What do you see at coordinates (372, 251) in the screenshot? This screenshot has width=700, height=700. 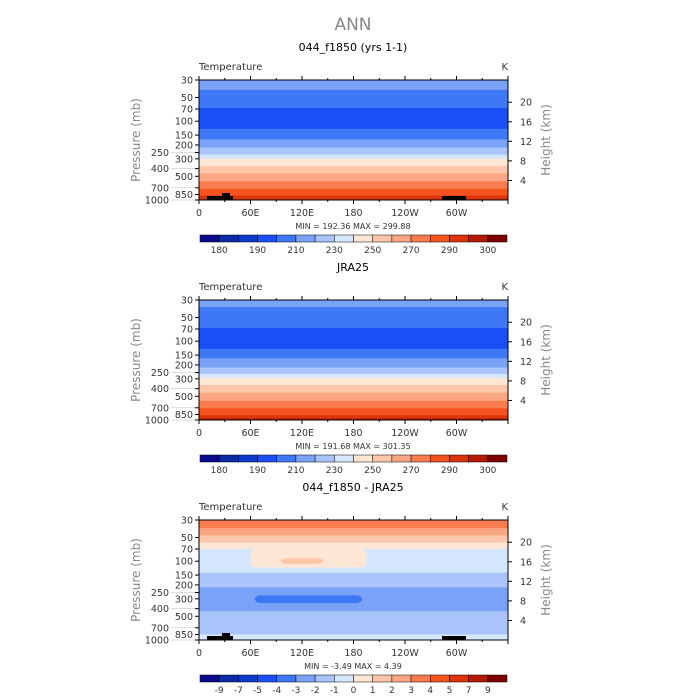 I see `colorbar-label: 250` at bounding box center [372, 251].